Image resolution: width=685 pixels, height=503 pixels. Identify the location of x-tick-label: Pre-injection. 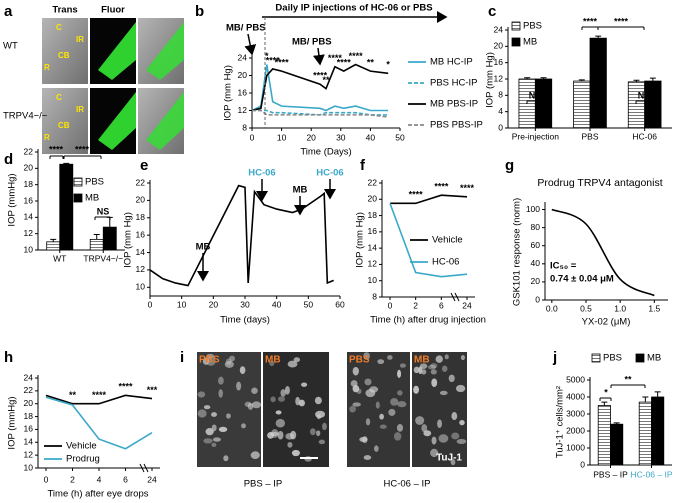
(536, 136).